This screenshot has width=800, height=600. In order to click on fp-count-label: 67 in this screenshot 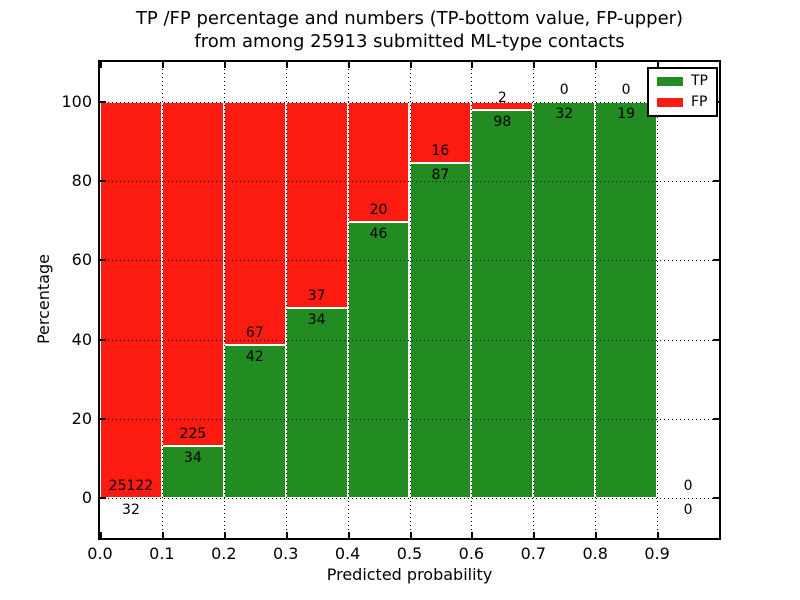, I will do `click(254, 333)`.